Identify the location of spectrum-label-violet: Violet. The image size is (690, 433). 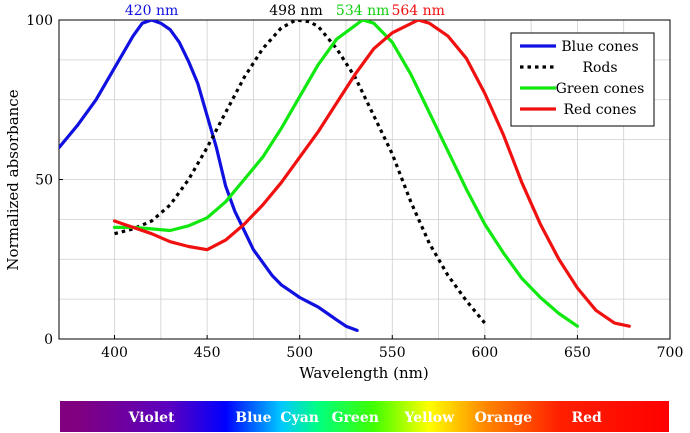
(151, 418).